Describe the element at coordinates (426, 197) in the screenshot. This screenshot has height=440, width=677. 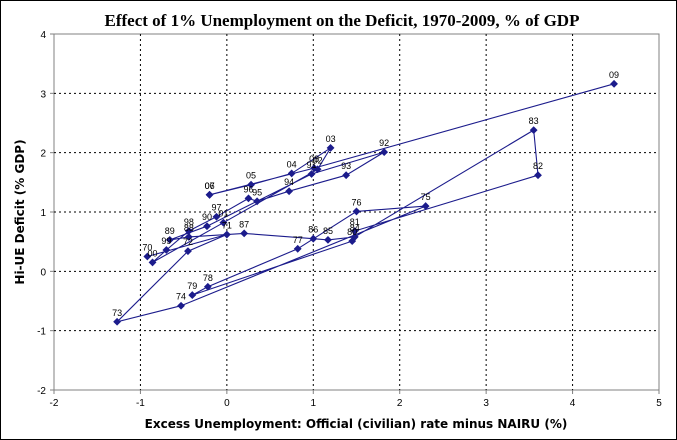
I see `point-label-75: 75` at that location.